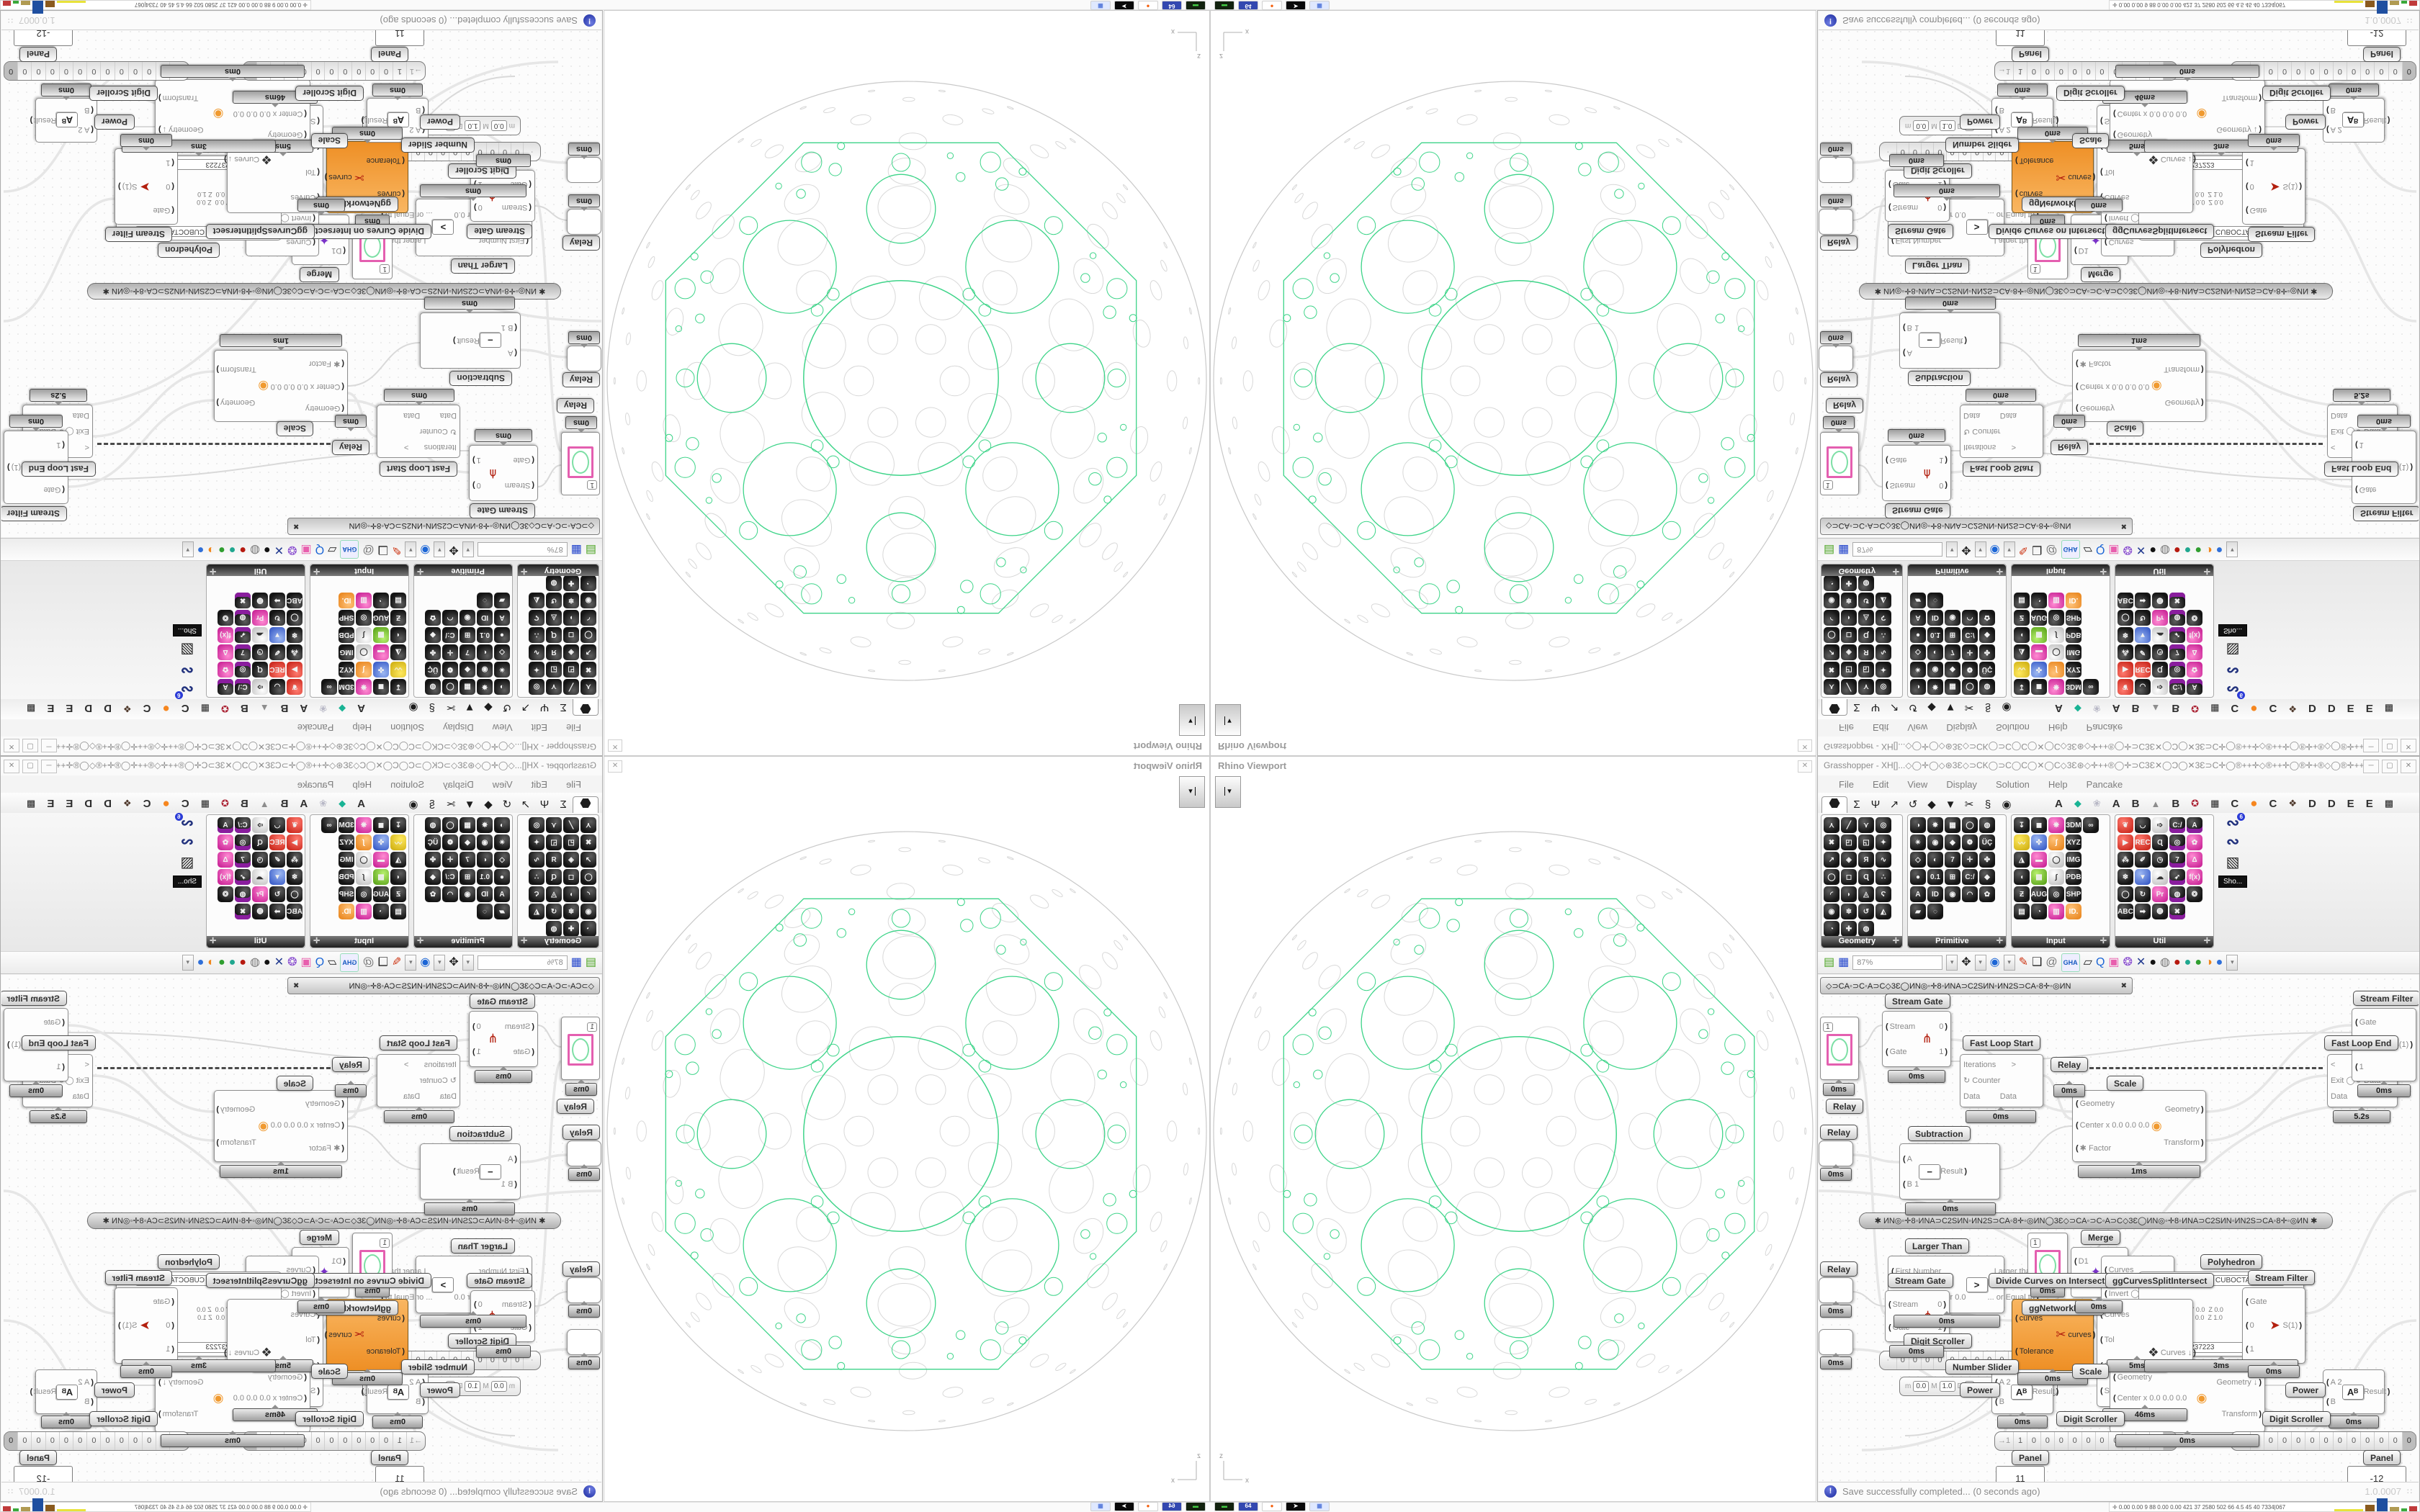  What do you see at coordinates (1954, 340) in the screenshot?
I see `port-result: Result` at bounding box center [1954, 340].